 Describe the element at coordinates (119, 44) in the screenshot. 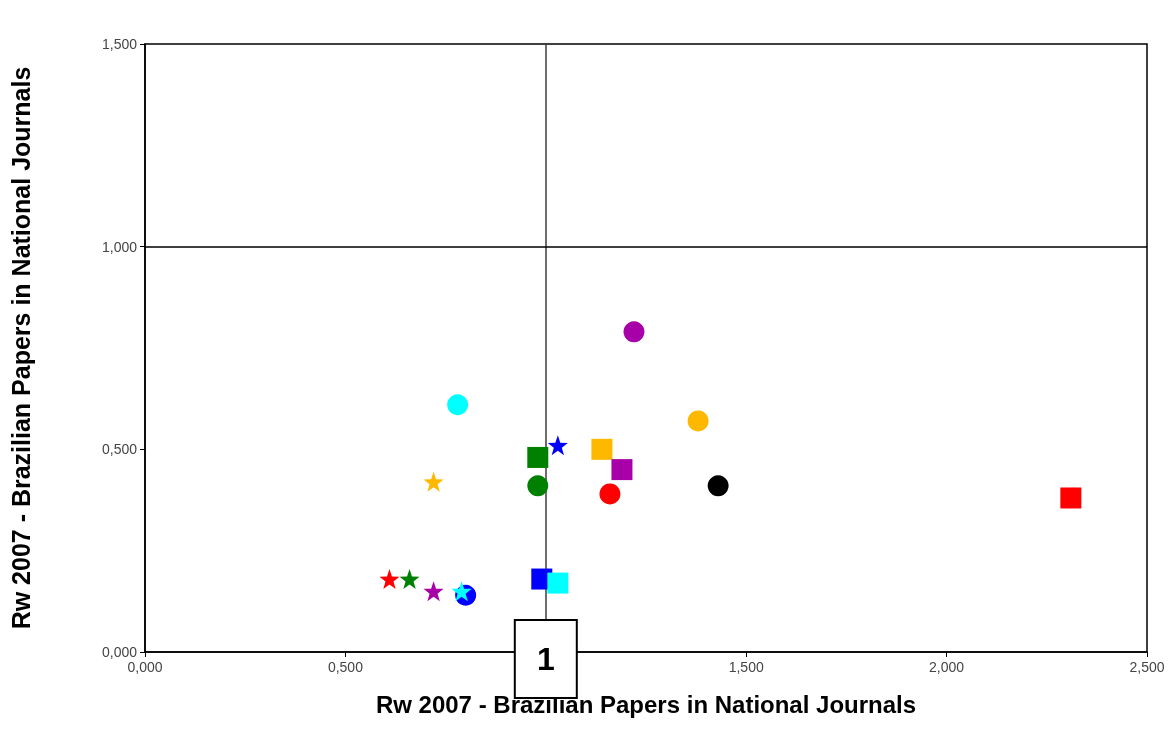

I see `y-tick-label: 1,500` at that location.